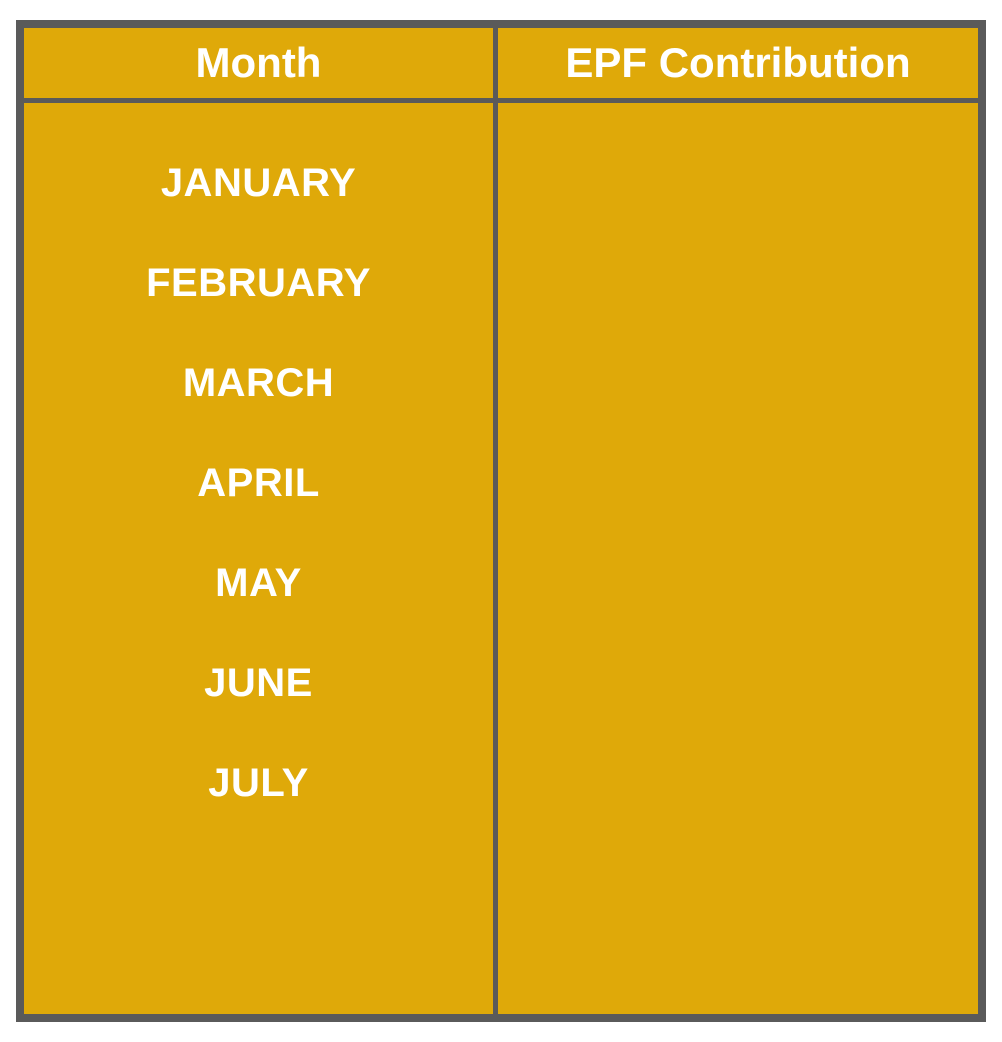  What do you see at coordinates (501, 65) in the screenshot?
I see `table-header-row: Month EPF Contribution` at bounding box center [501, 65].